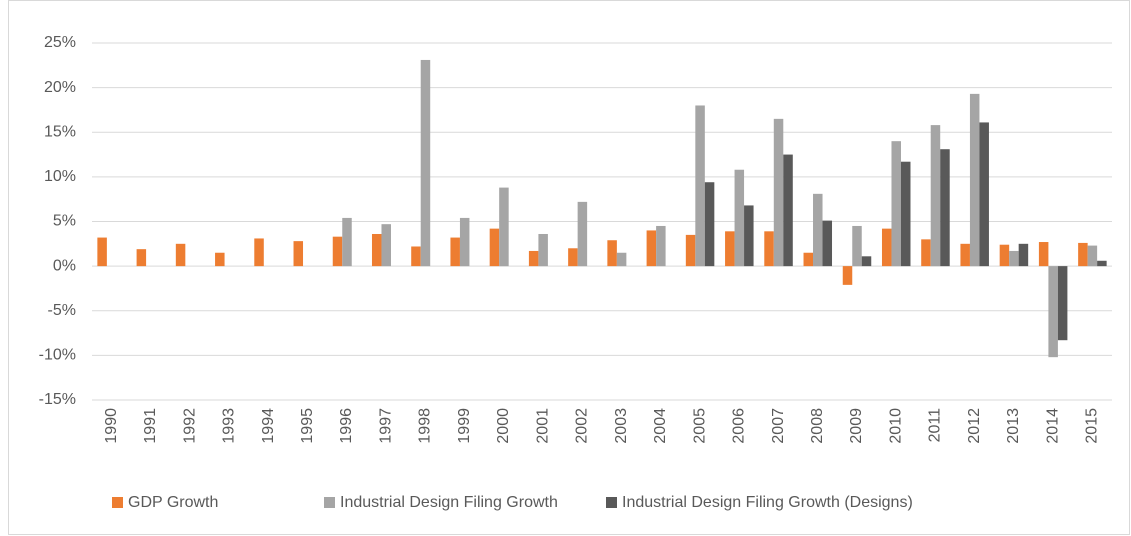 This screenshot has height=536, width=1131. Describe the element at coordinates (307, 426) in the screenshot. I see `x-tick-label: 1995` at that location.